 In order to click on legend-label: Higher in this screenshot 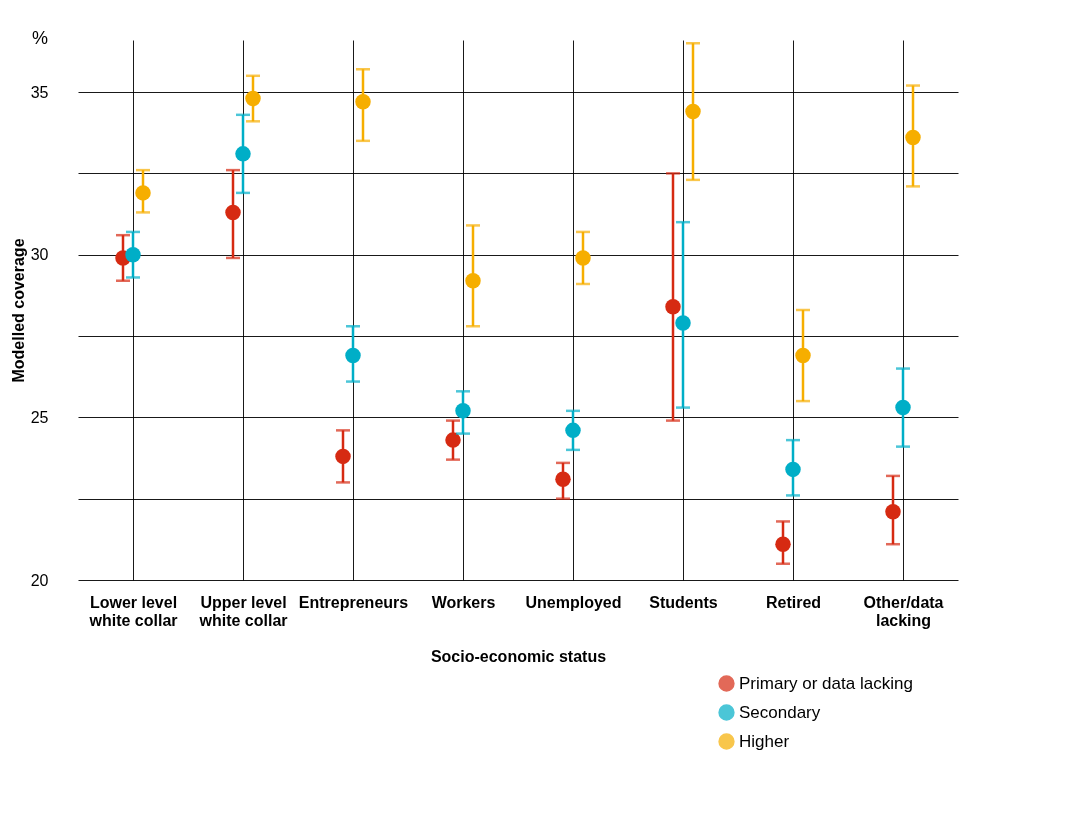, I will do `click(764, 741)`.